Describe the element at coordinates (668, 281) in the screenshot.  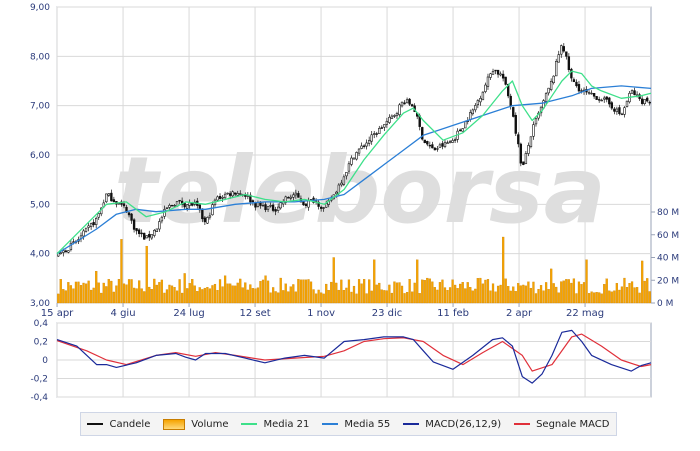
I see `volume-tick-label: 20 M` at that location.